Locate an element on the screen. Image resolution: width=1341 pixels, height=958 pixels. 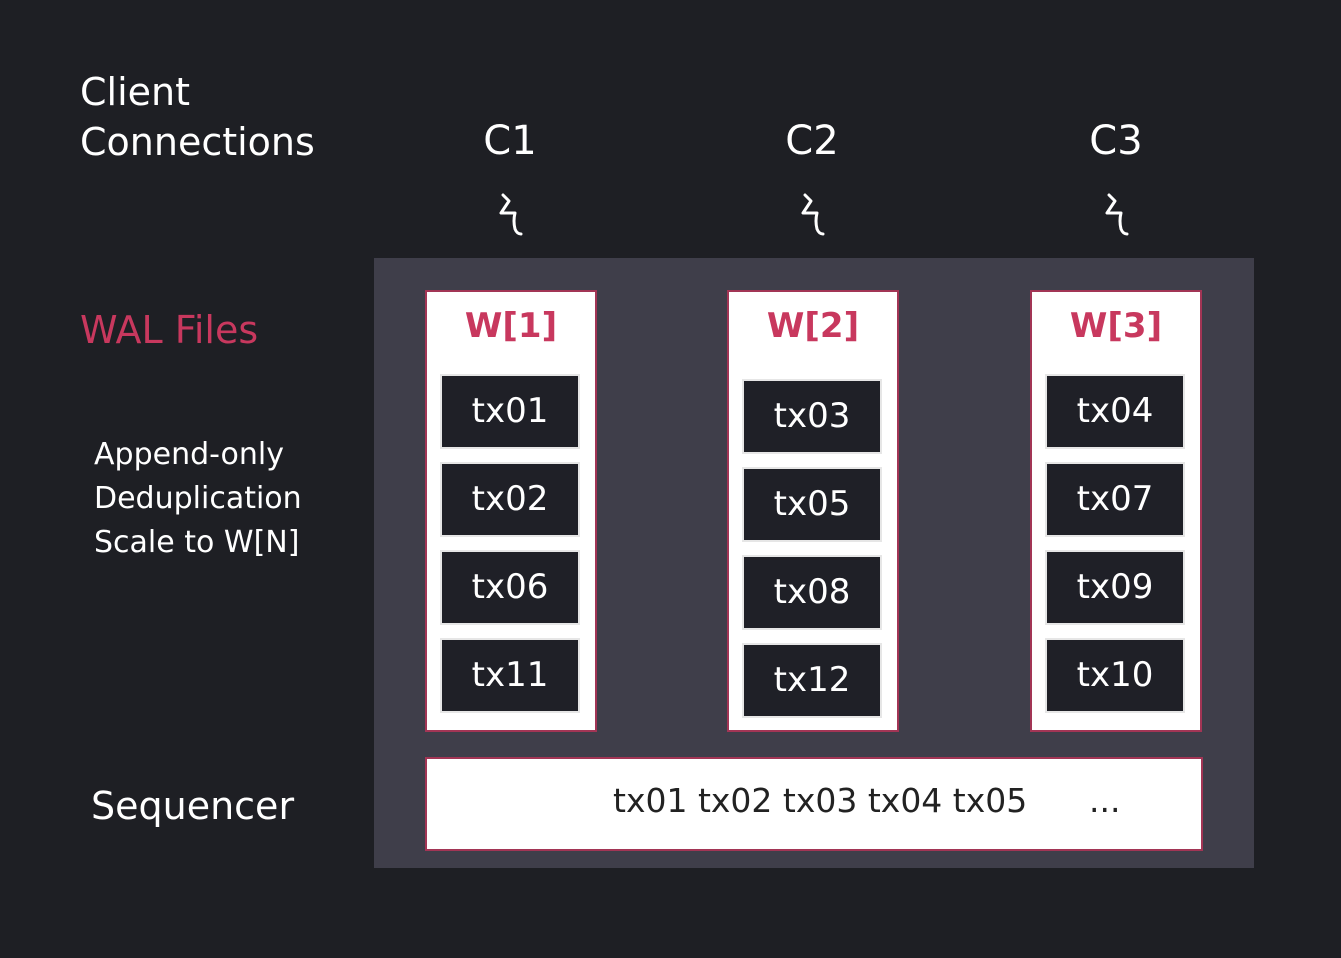
client-connections-label: Client Connections is located at coordinates (197, 117).